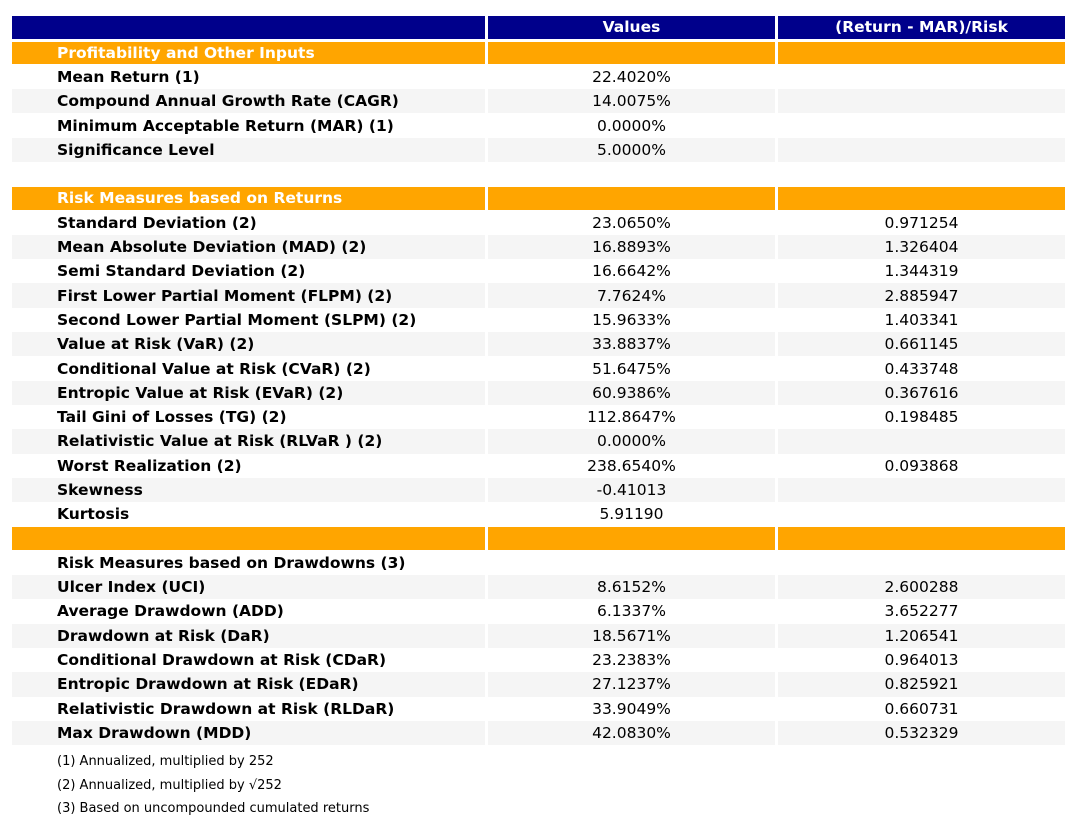 This screenshot has width=1080, height=820. Describe the element at coordinates (228, 101) in the screenshot. I see `row-label: Compound Annual Growth Rate (CAGR)` at that location.